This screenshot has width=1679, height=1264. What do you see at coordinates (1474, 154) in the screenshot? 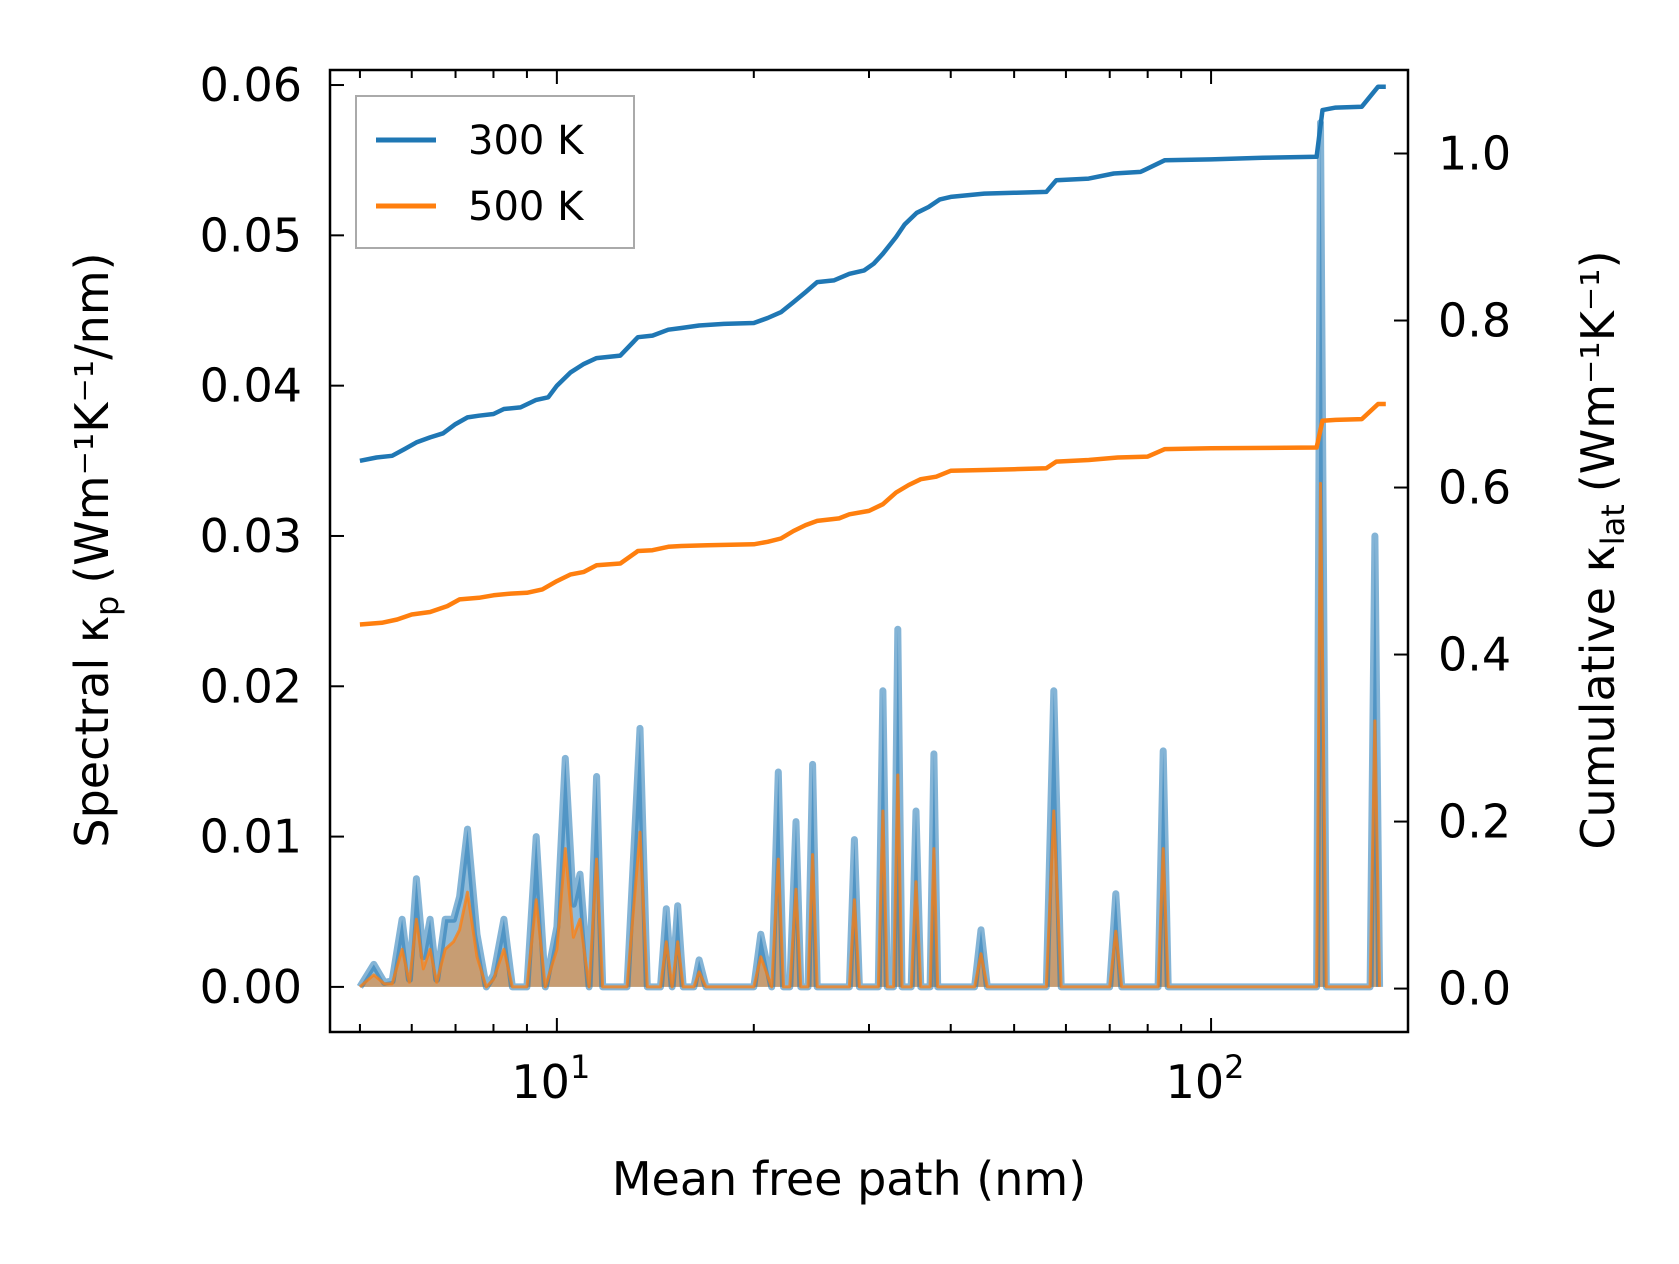
I see `y-right-tick-label: 1.0` at bounding box center [1474, 154].